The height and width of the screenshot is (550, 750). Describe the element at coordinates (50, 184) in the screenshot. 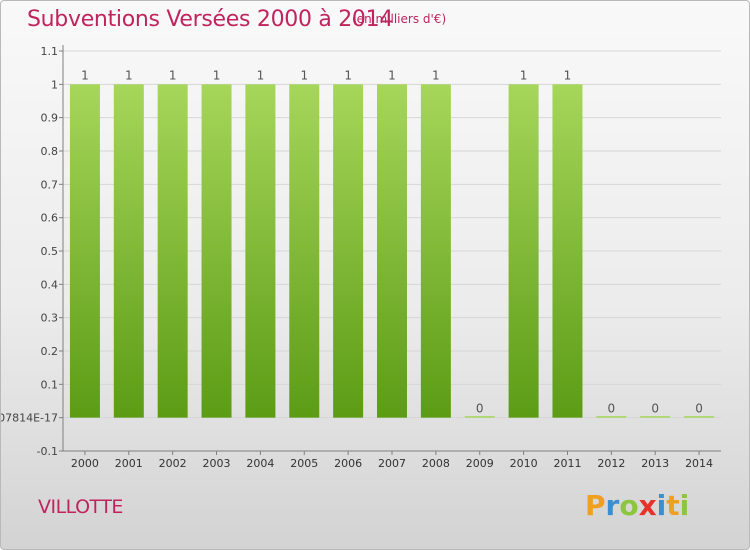

I see `y-tick-label: 0.7` at that location.